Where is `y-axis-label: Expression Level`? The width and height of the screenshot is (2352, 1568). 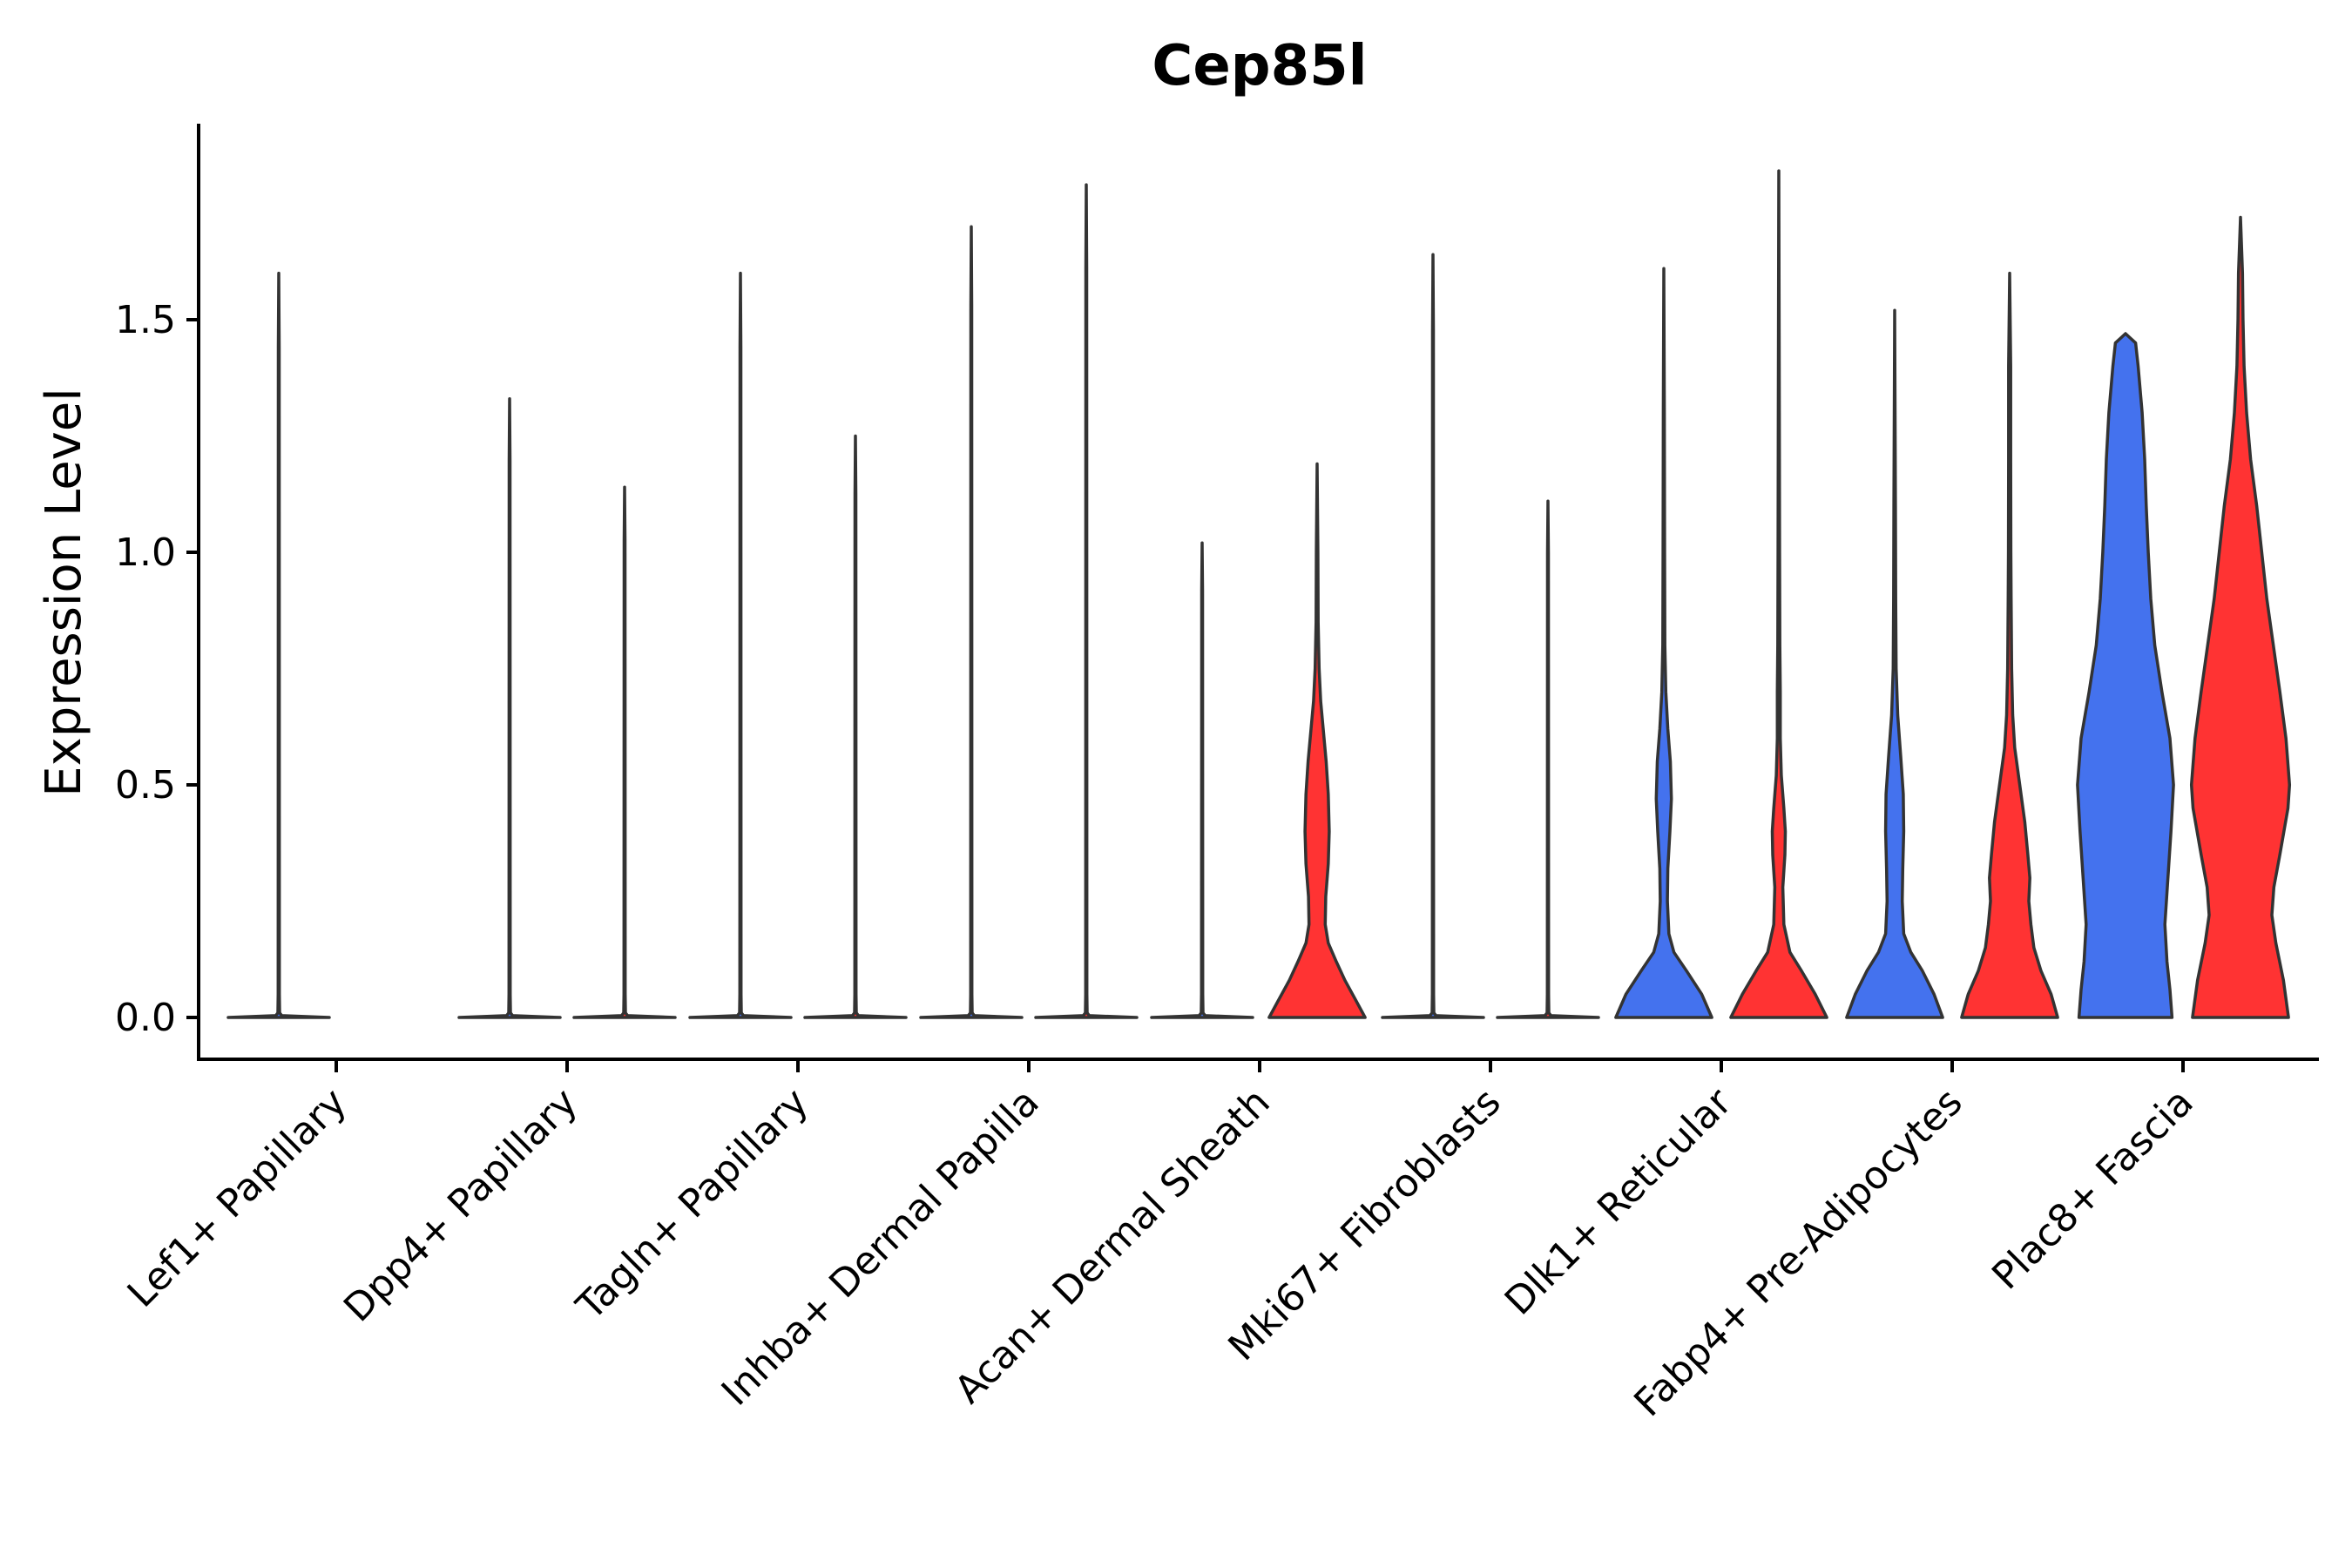
y-axis-label: Expression Level is located at coordinates (64, 592).